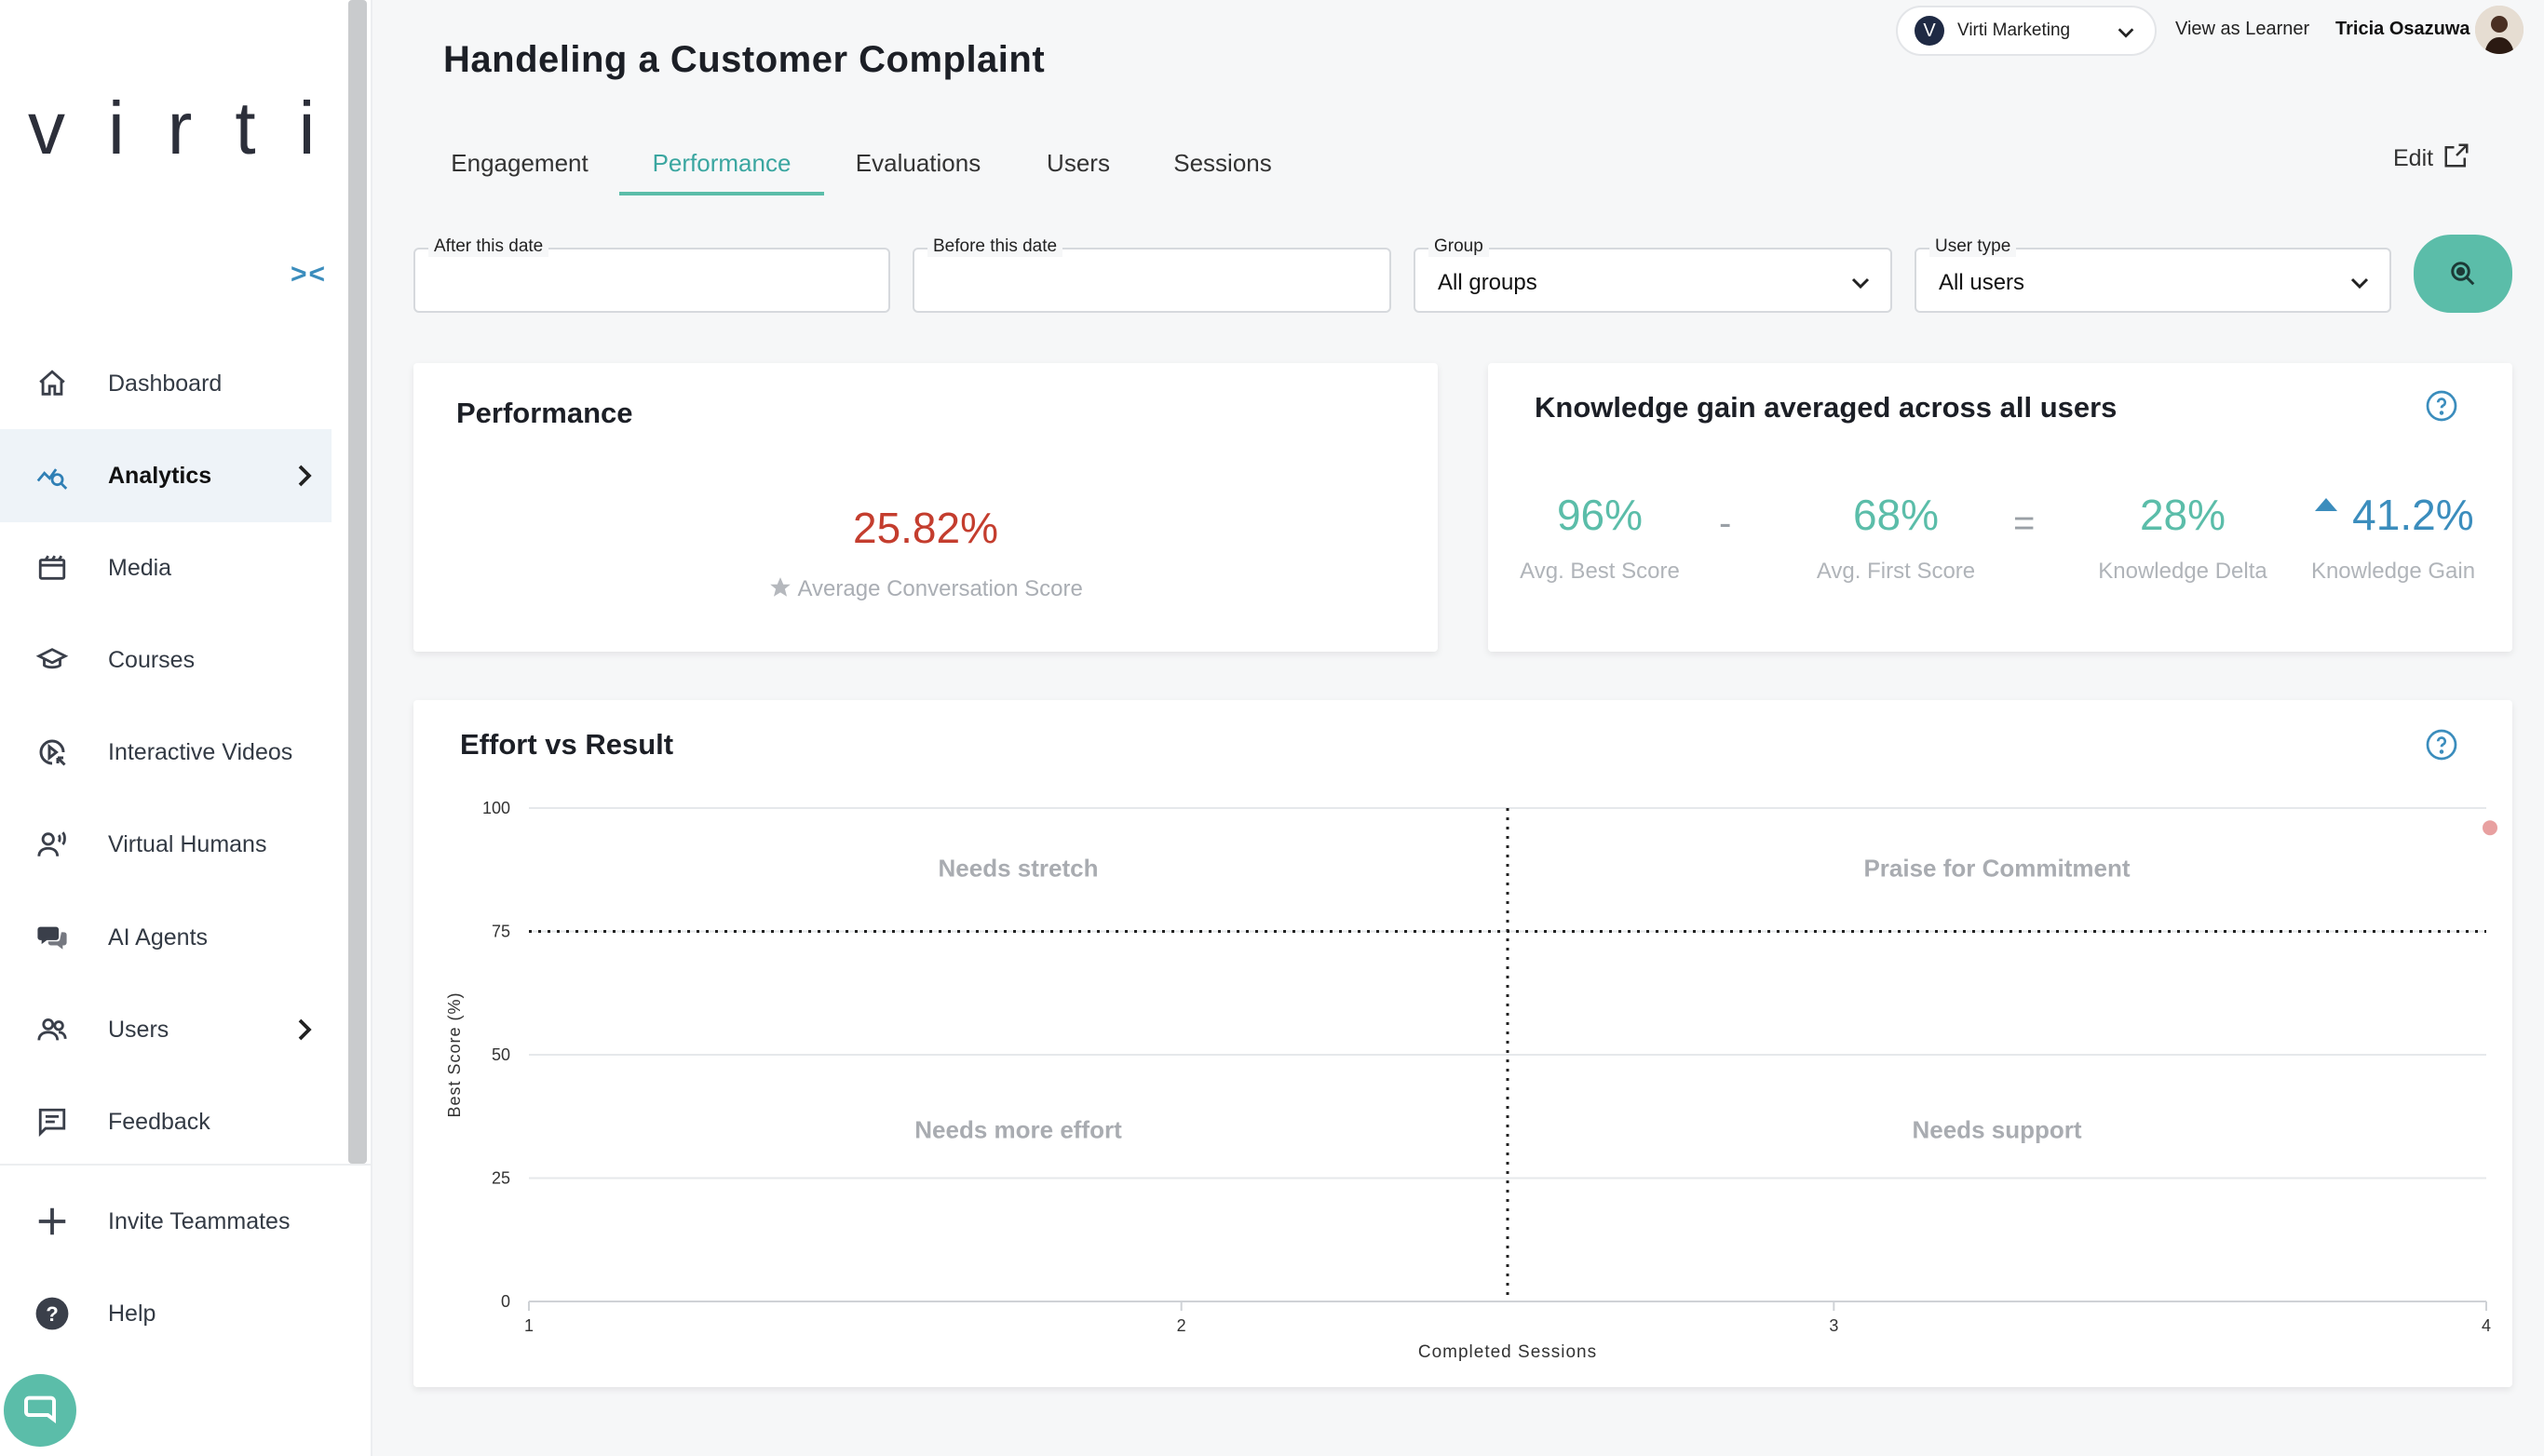 Image resolution: width=2544 pixels, height=1456 pixels. Describe the element at coordinates (2403, 29) in the screenshot. I see `user-name: Tricia Osazuwa` at that location.